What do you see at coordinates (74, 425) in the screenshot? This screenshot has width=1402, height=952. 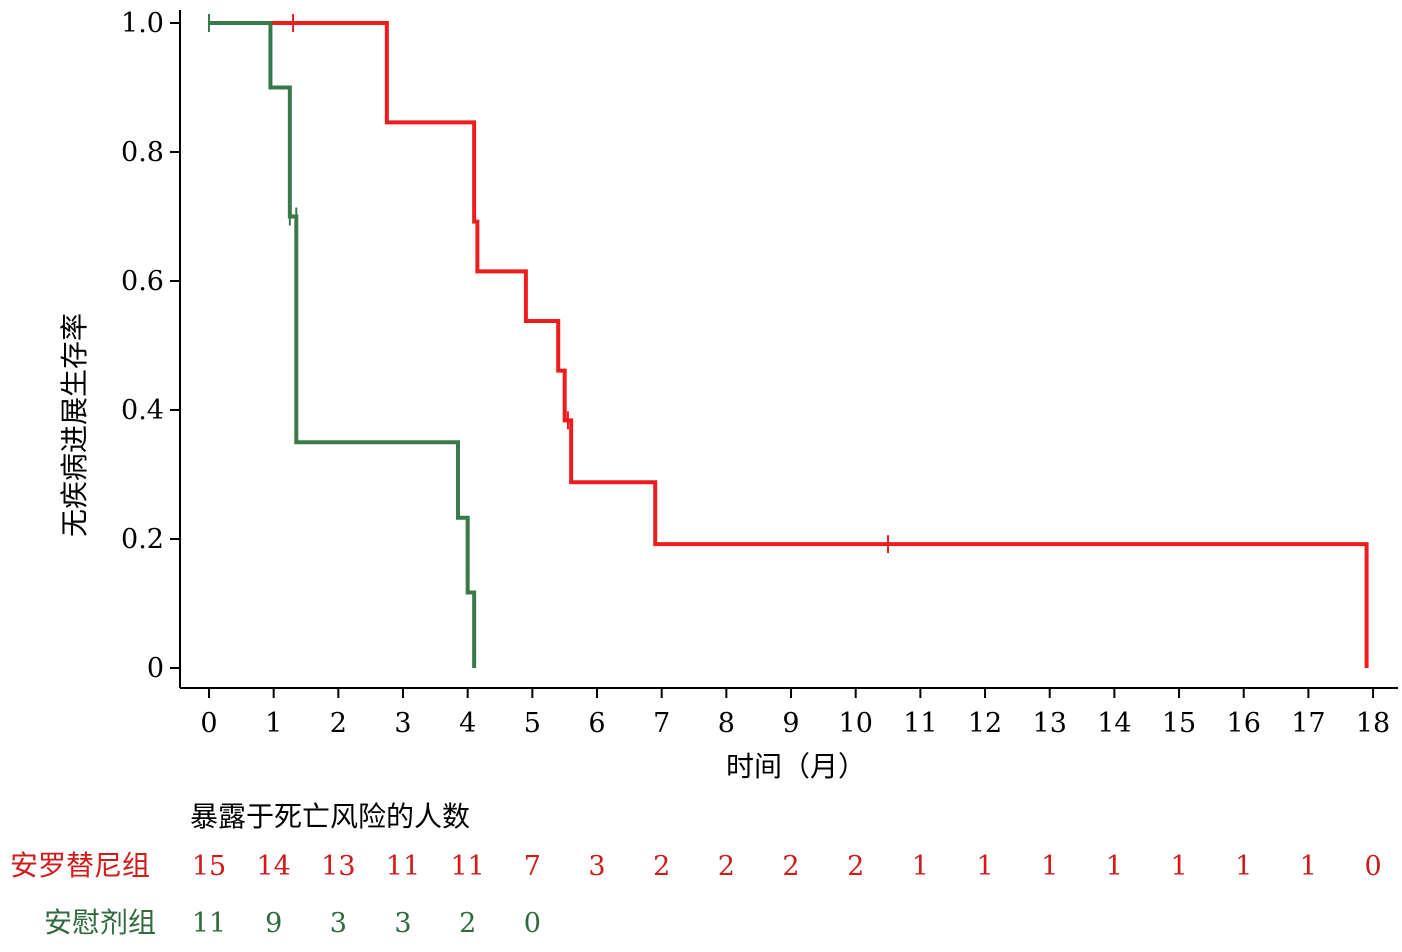 I see `y-axis-title: 无疾病进展生存率` at bounding box center [74, 425].